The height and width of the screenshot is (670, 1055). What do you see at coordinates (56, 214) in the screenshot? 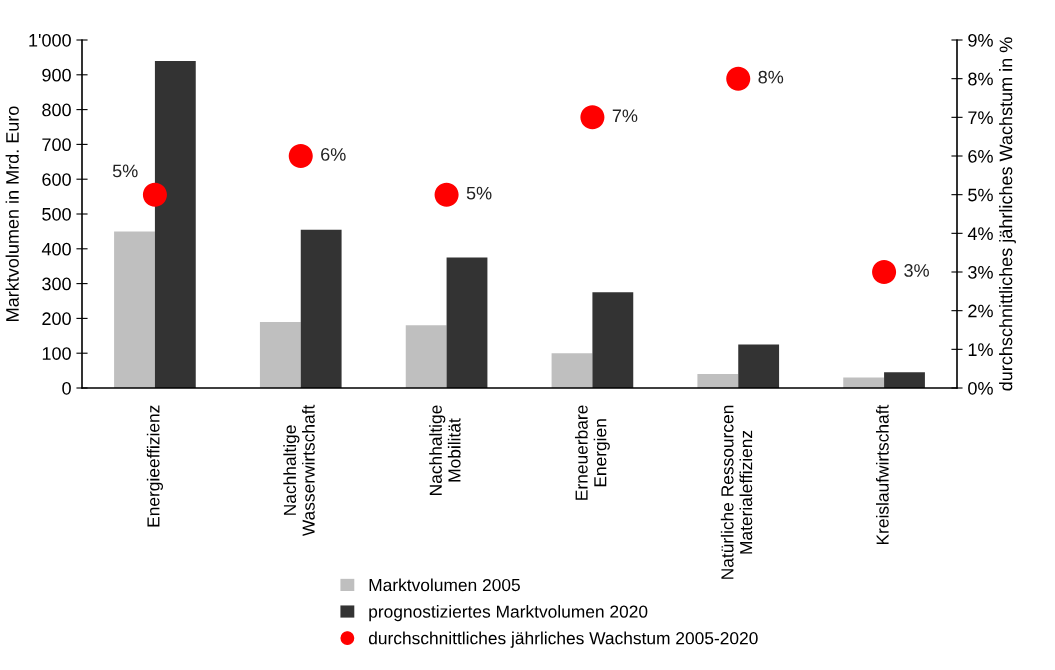
I see `y-tick-label: 500` at bounding box center [56, 214].